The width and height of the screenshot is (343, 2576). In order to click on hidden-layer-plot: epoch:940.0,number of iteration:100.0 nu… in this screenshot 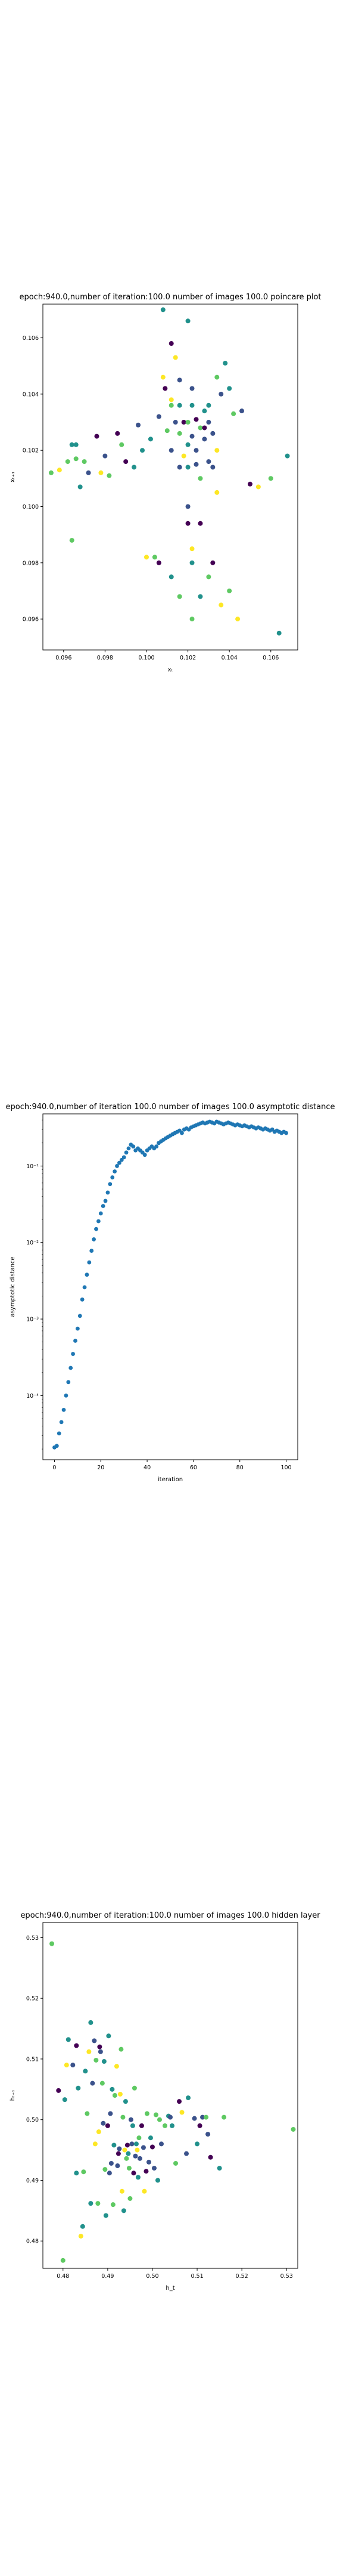, I will do `click(165, 2101)`.